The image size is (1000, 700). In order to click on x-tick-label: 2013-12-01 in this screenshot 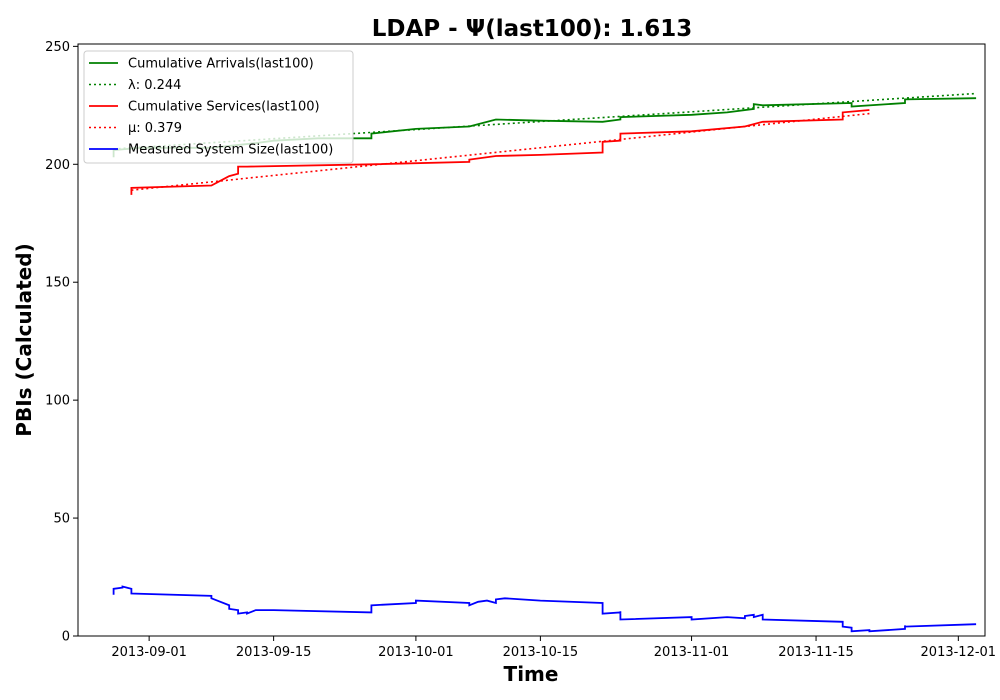, I will do `click(959, 652)`.